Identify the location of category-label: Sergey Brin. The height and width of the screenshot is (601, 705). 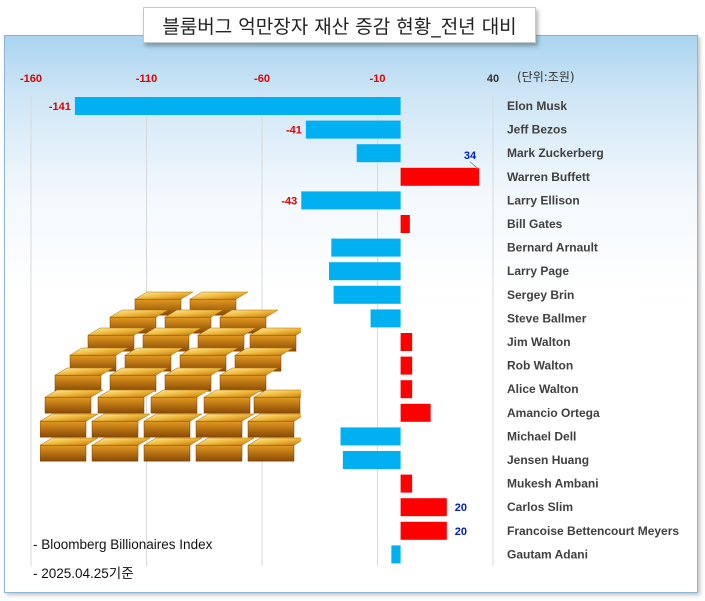
(540, 295).